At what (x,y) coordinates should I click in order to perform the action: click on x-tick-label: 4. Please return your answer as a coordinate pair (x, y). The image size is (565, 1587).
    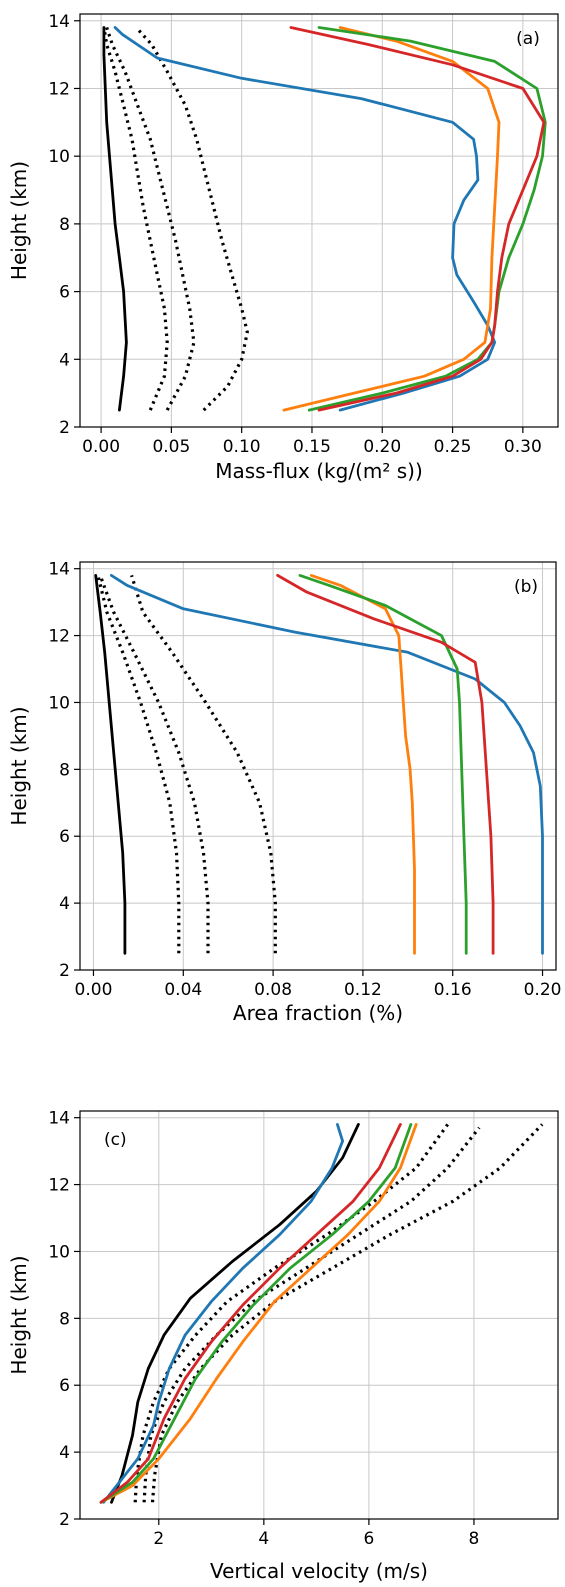
    Looking at the image, I should click on (263, 1539).